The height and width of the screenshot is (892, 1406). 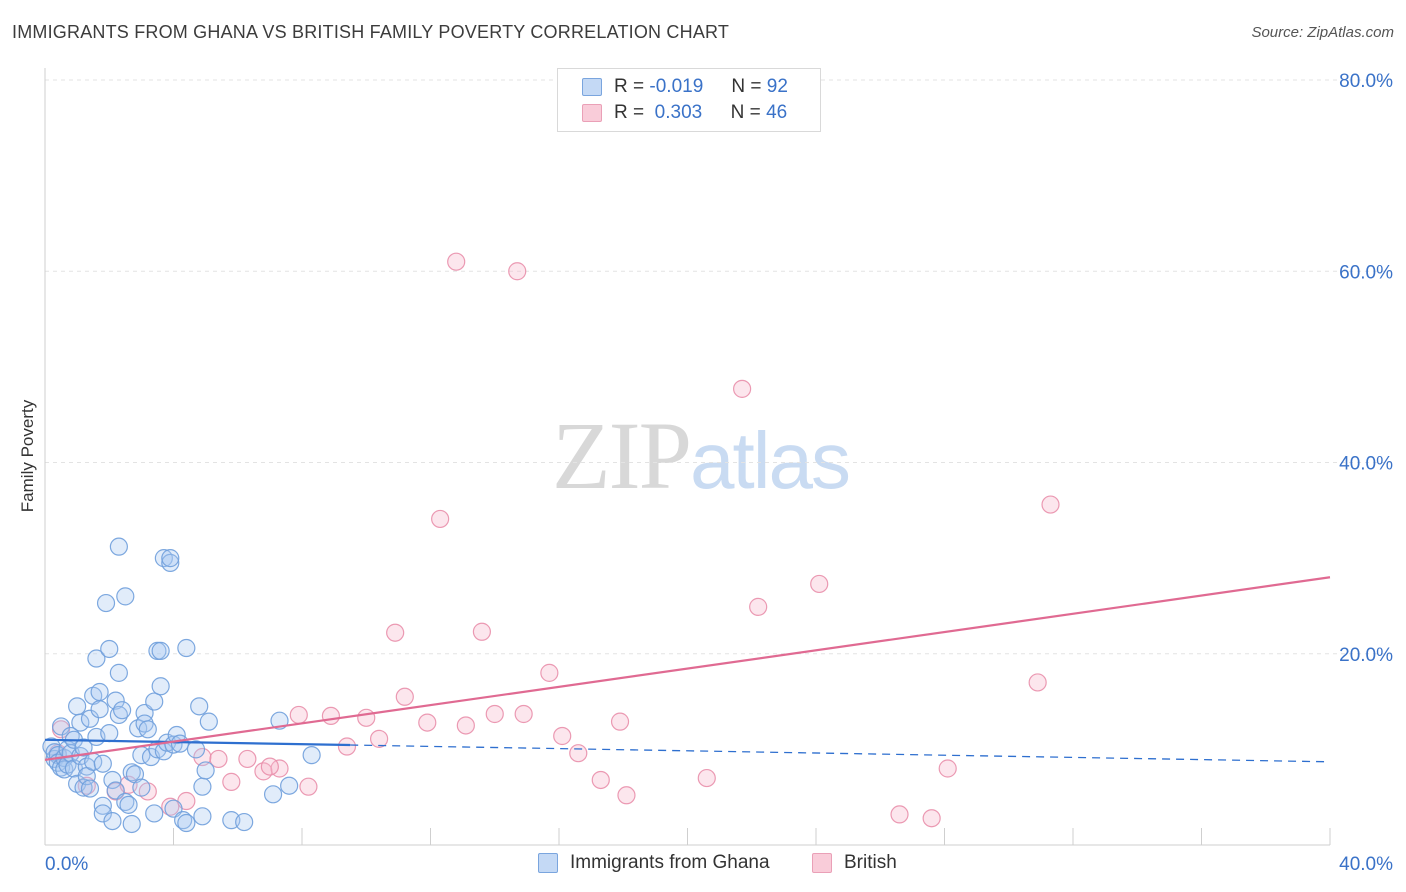 What do you see at coordinates (689, 100) in the screenshot?
I see `correlation-legend: R = -0.019 N = 92 R = 0.303 N = 46` at bounding box center [689, 100].